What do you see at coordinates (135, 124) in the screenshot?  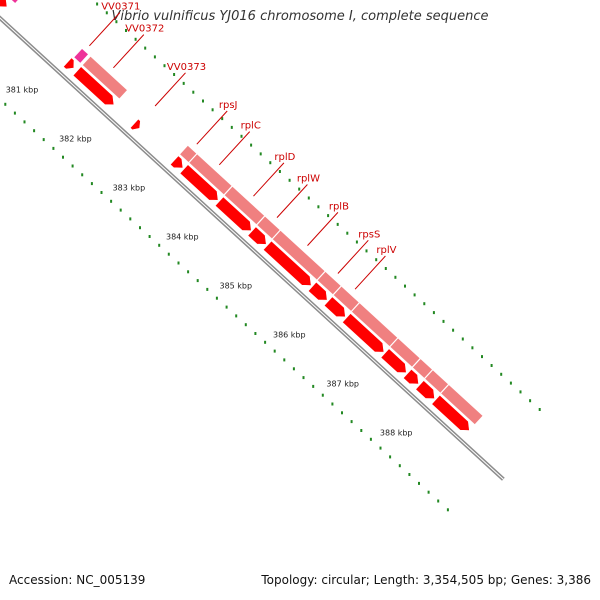 I see `cds-vv0373` at bounding box center [135, 124].